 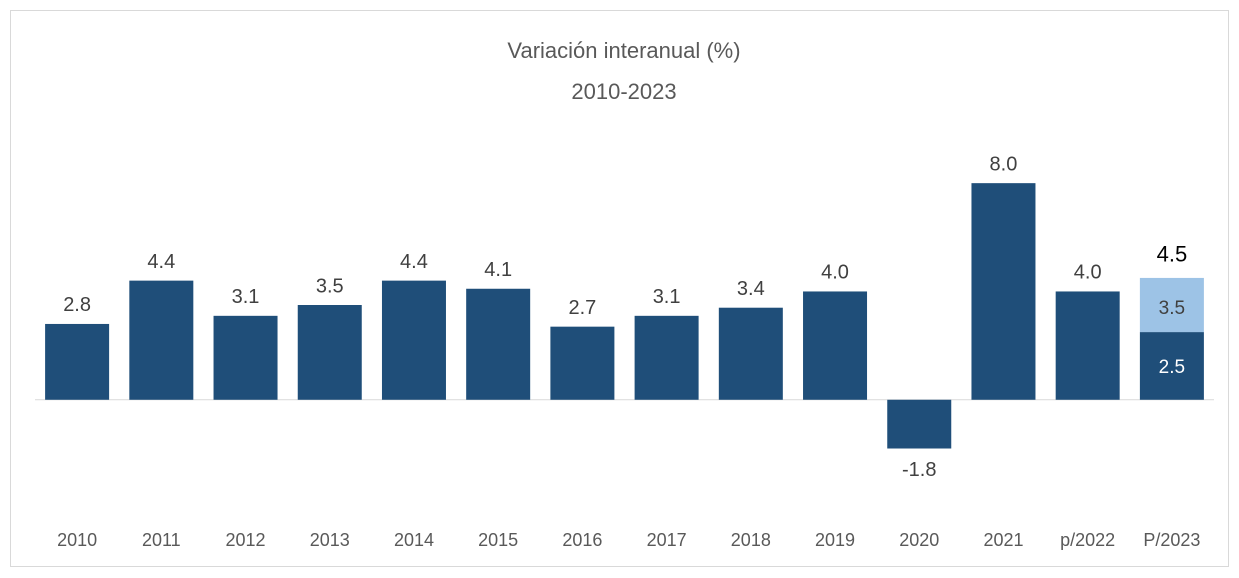 I want to click on x-tick-label: 2014, so click(x=414, y=540).